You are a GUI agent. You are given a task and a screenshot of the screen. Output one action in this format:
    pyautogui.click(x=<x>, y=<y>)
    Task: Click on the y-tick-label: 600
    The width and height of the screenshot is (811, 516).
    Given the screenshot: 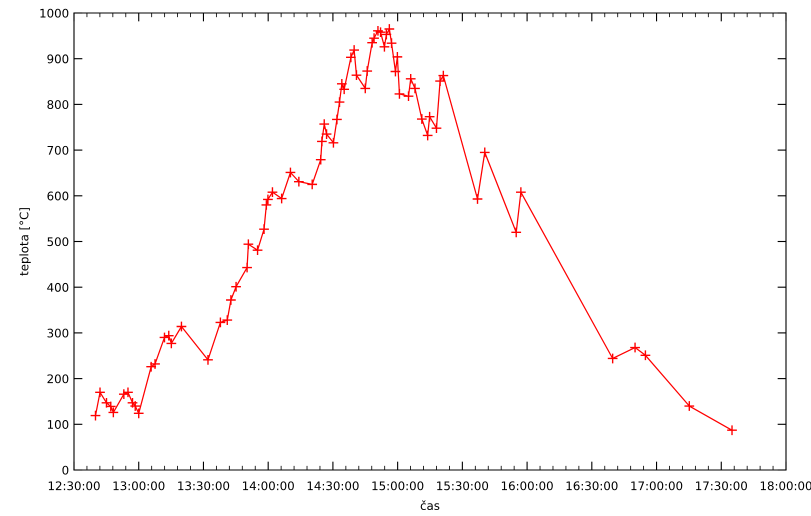 What is the action you would take?
    pyautogui.click(x=57, y=196)
    